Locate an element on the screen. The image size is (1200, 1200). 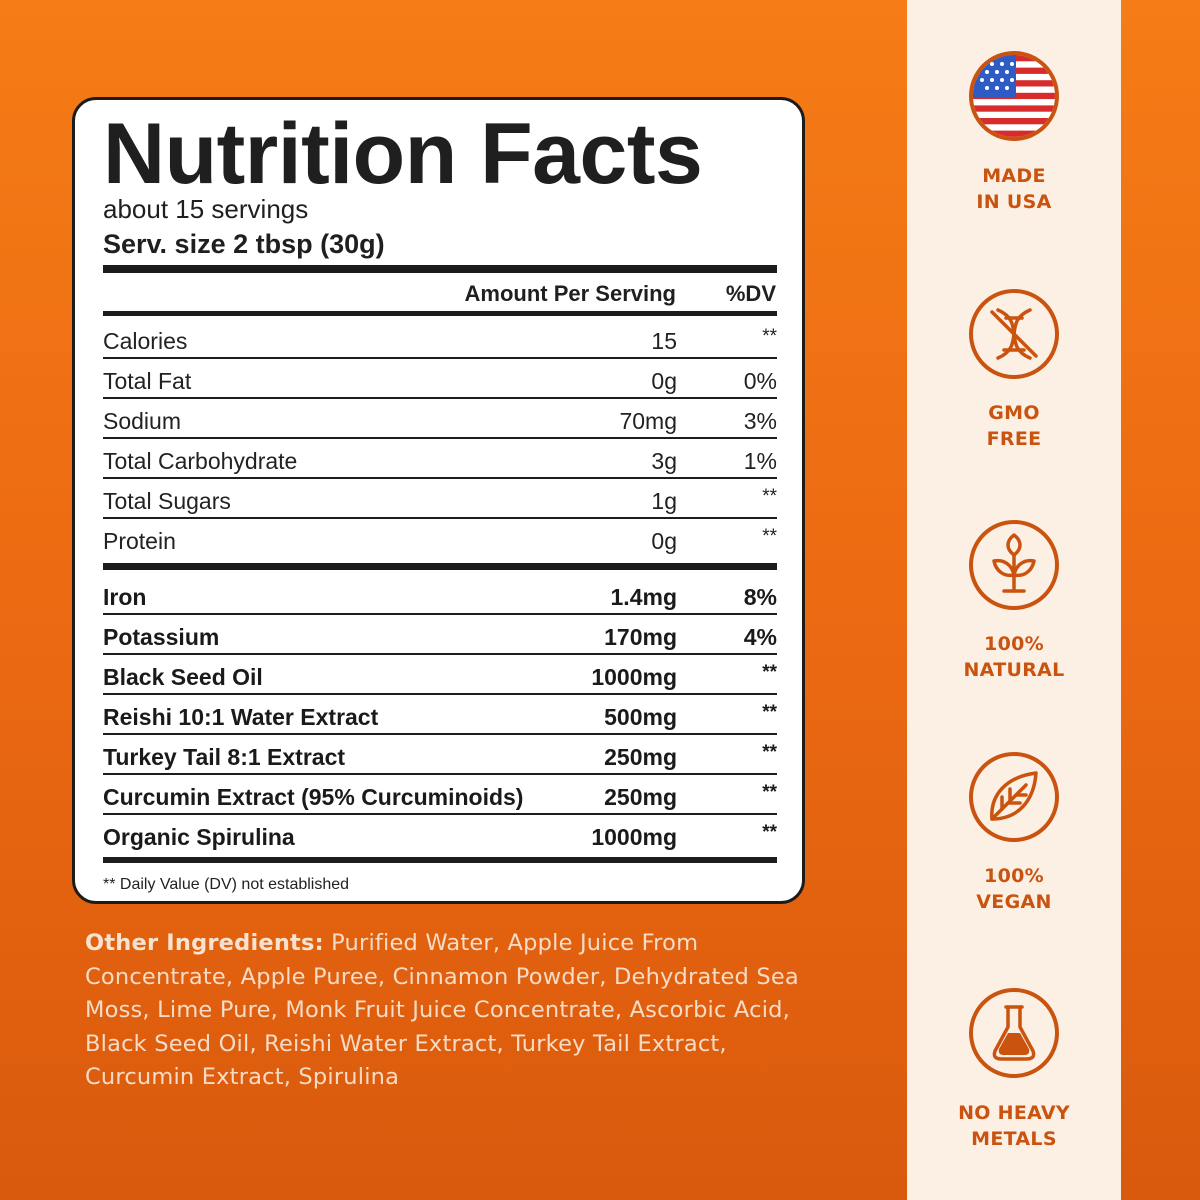
nutrient-row-turkey-tail-extract: Turkey Tail 8:1 Extract 250mg ** is located at coordinates (440, 755).